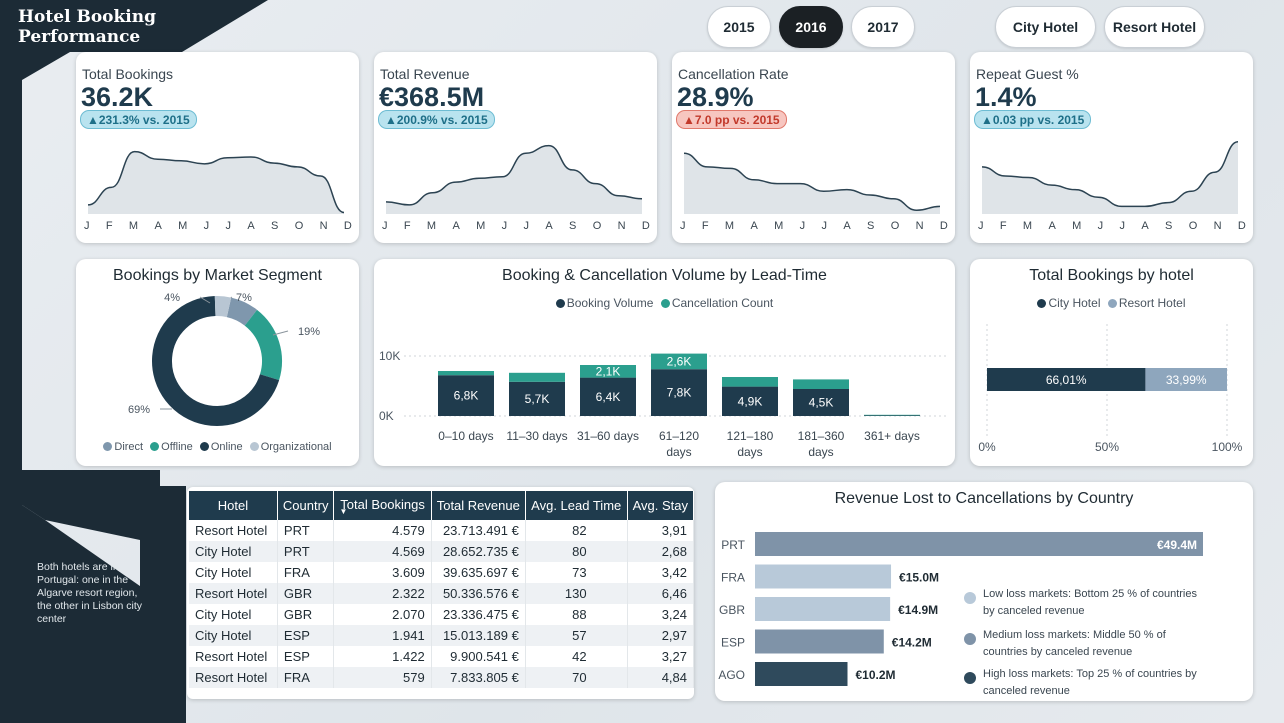  I want to click on table-row: Resort Hotel ESP 1.422 9.900.541 €42 3,27, so click(442, 656).